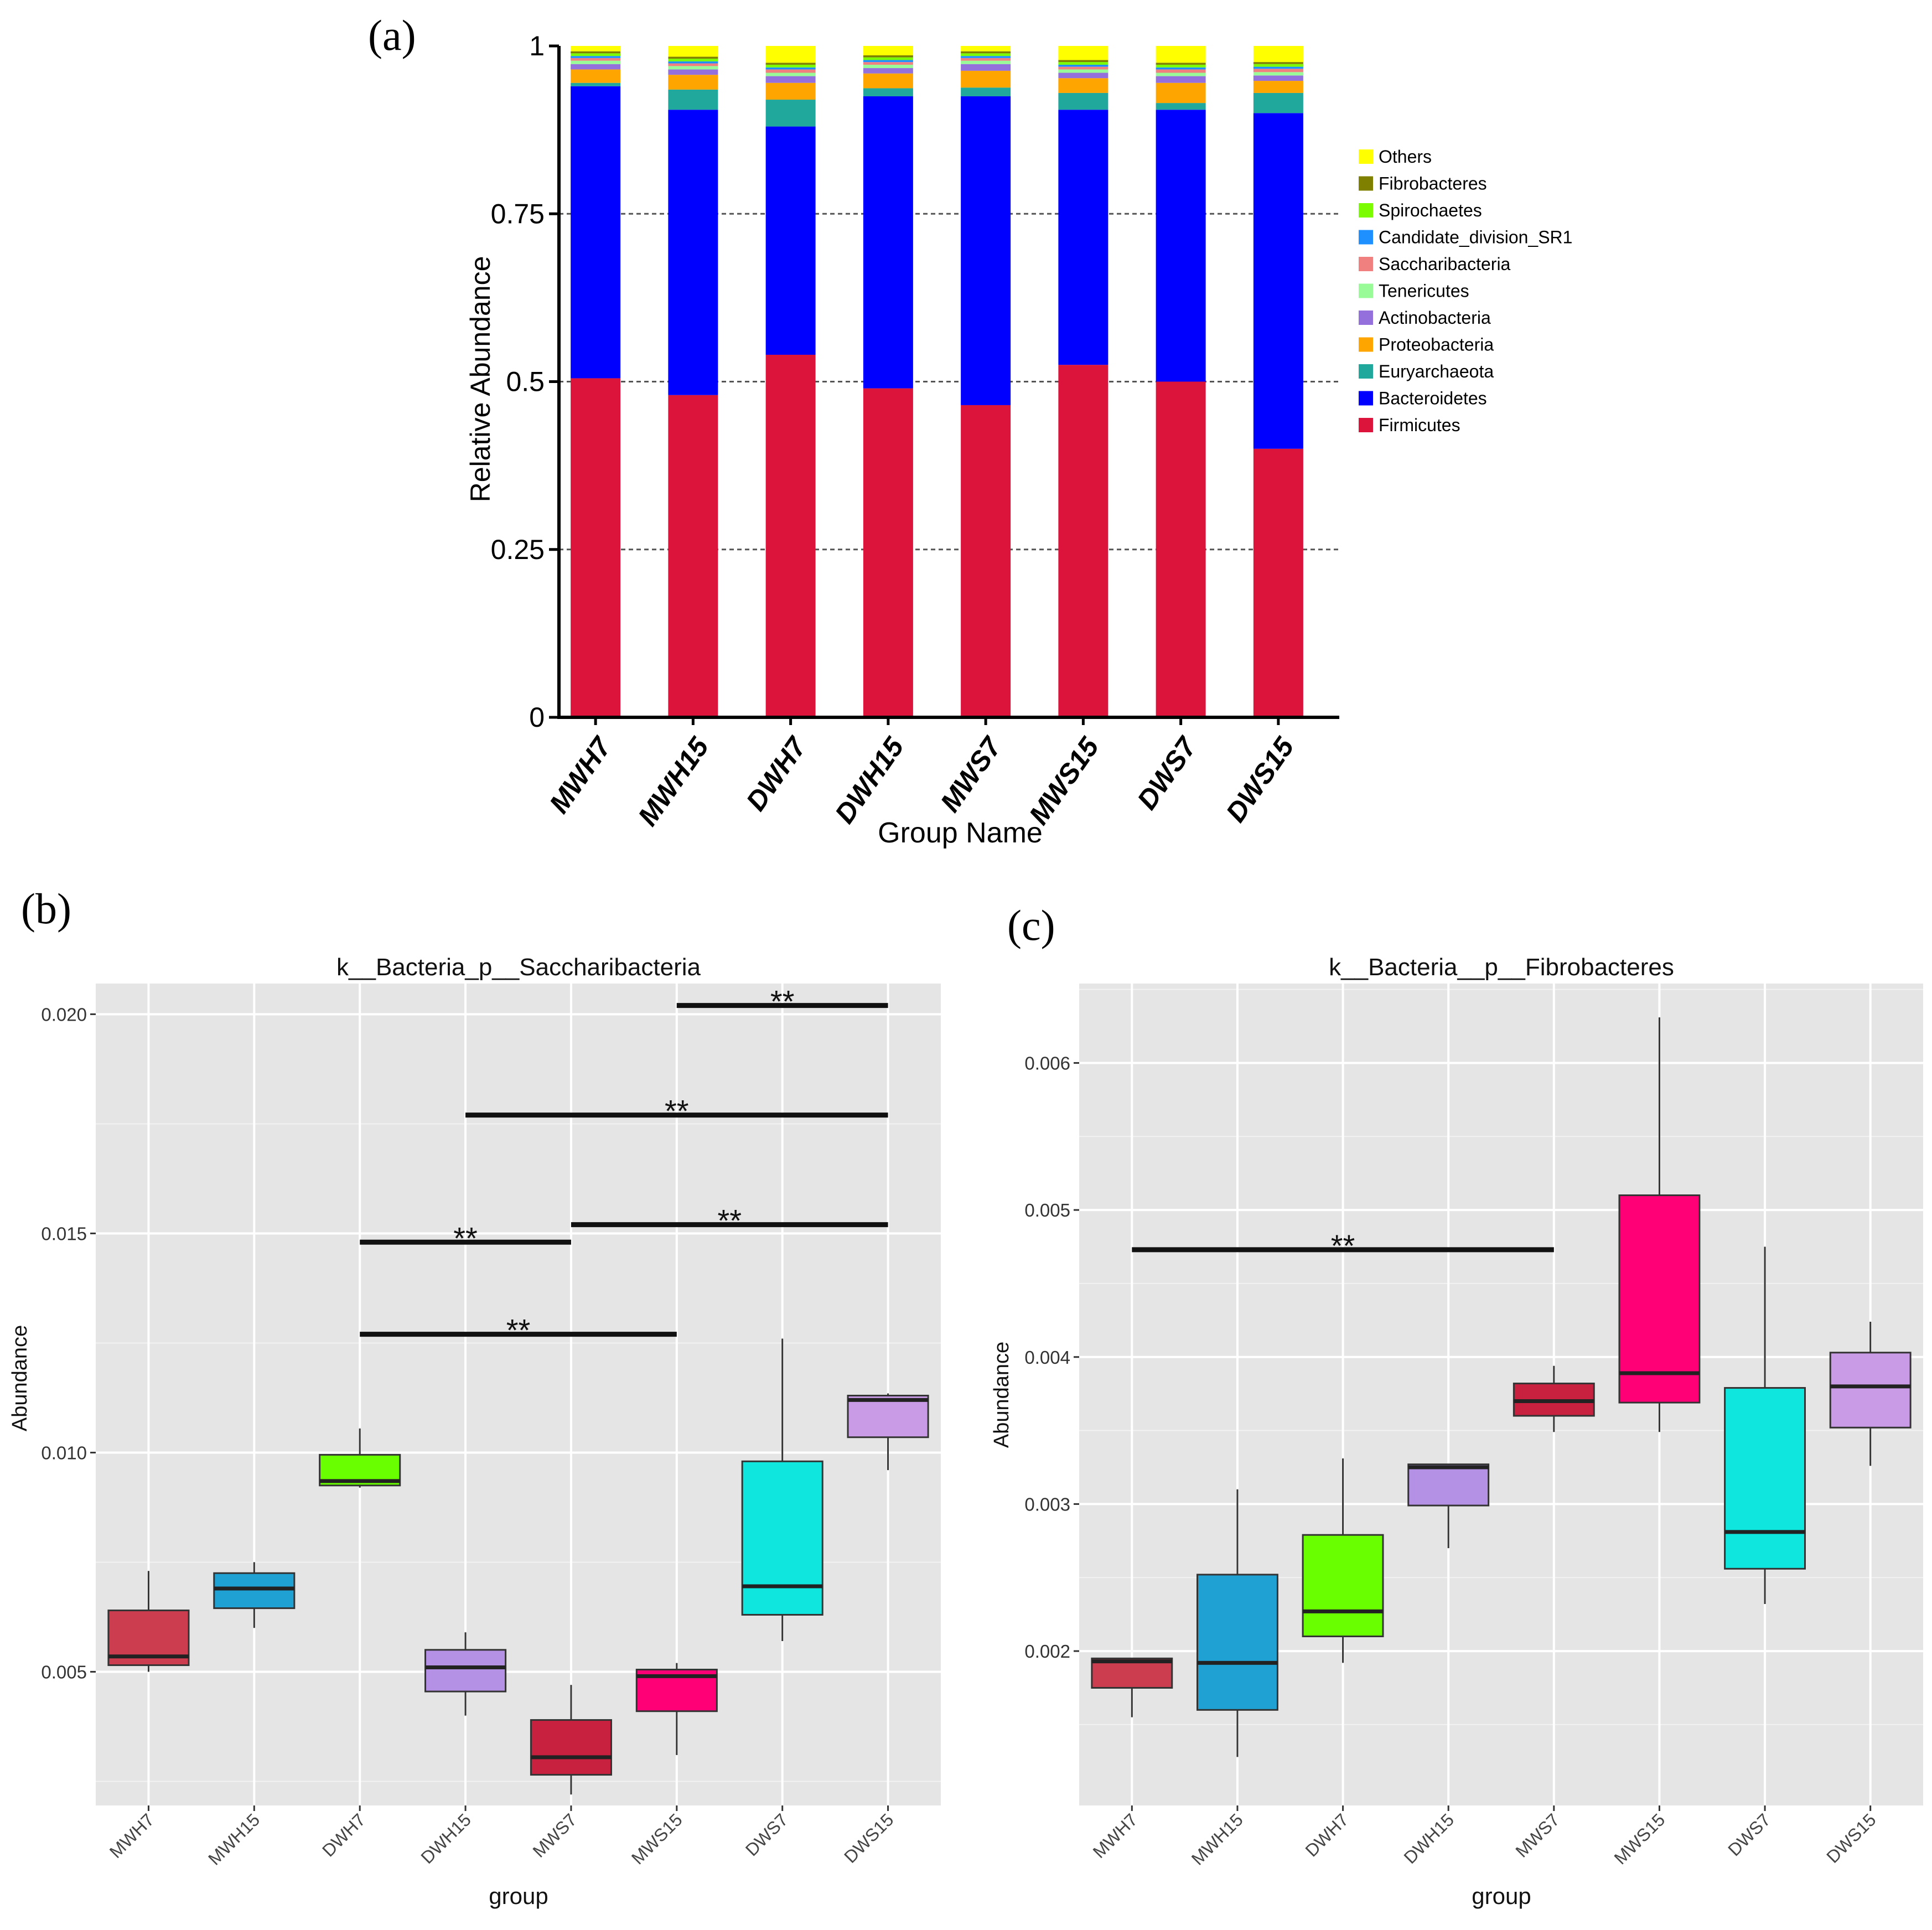 This screenshot has width=1932, height=1930. I want to click on a-bar-MWH15, so click(693, 381).